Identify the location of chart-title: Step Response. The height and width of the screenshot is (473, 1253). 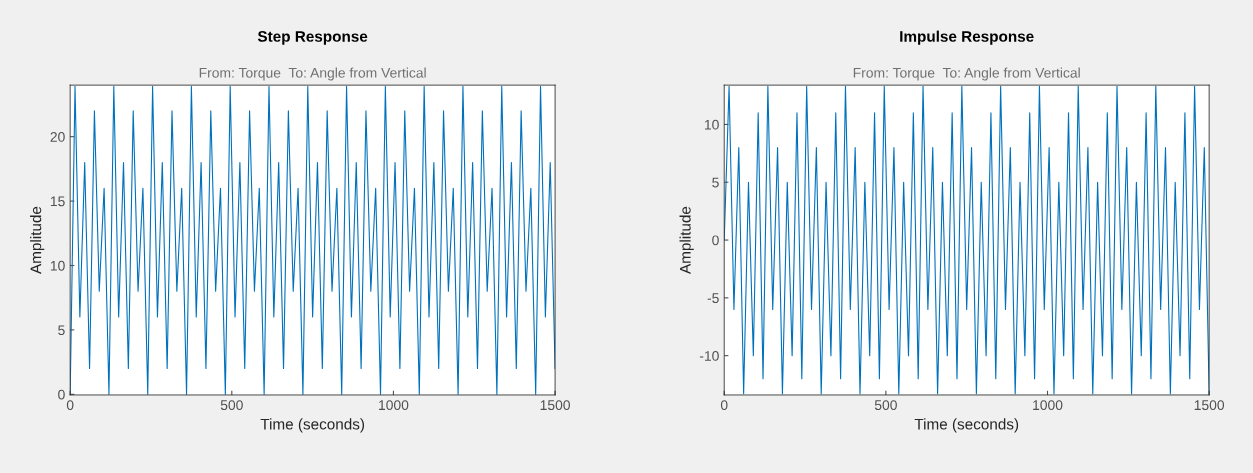
(312, 38).